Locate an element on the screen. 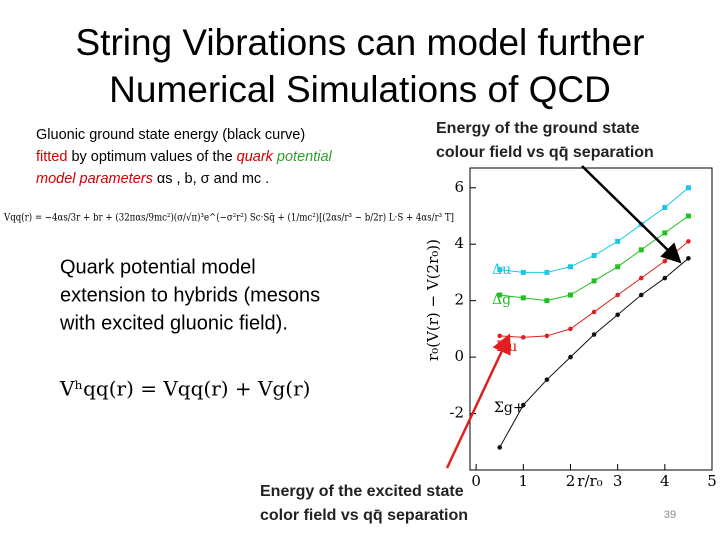 Image resolution: width=720 pixels, height=540 pixels. x-tick-label: 3 is located at coordinates (618, 481).